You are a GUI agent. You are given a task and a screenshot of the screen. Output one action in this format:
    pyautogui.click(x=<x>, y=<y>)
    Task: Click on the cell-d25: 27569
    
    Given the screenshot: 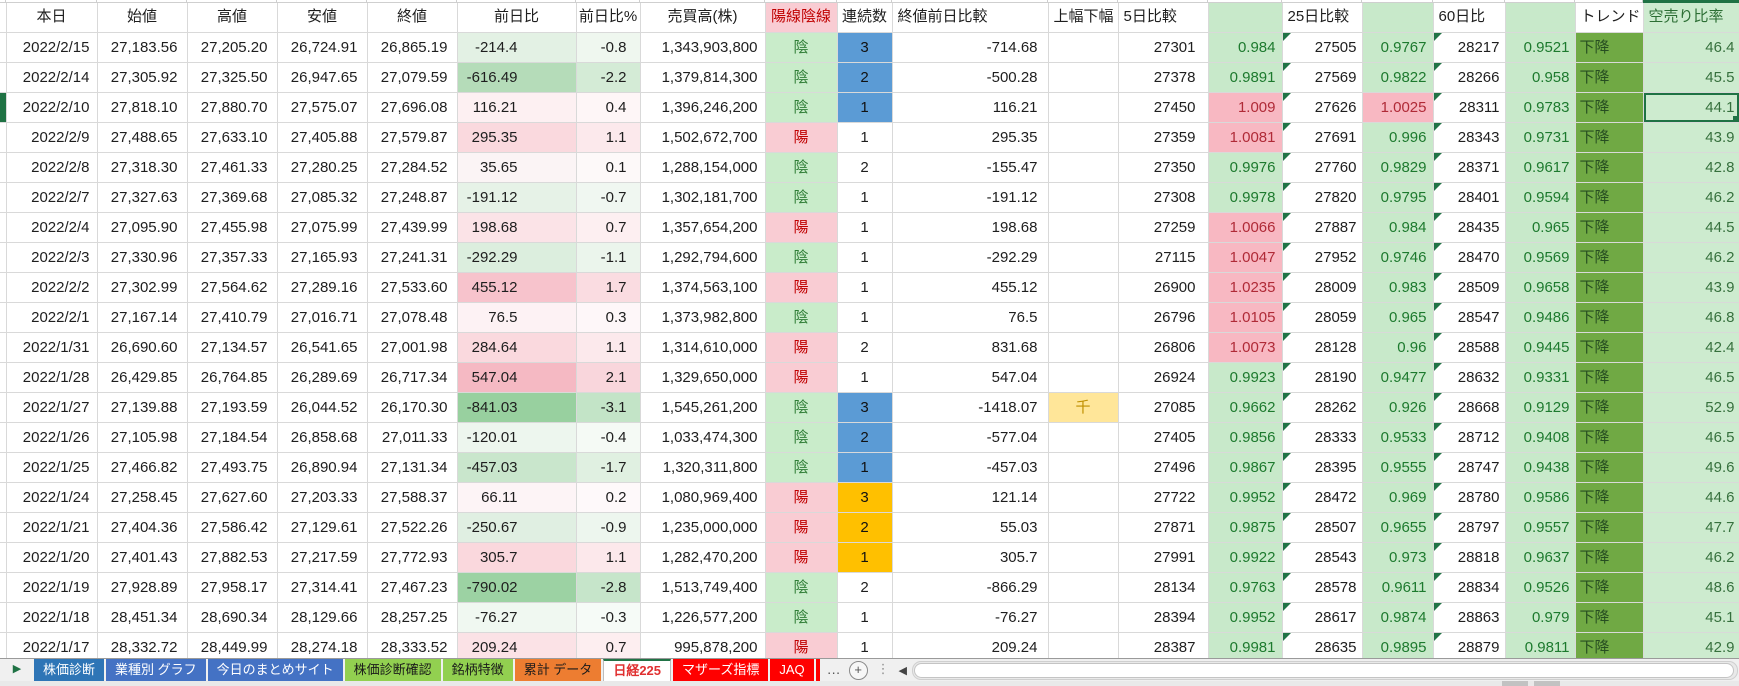 What is the action you would take?
    pyautogui.click(x=1322, y=77)
    